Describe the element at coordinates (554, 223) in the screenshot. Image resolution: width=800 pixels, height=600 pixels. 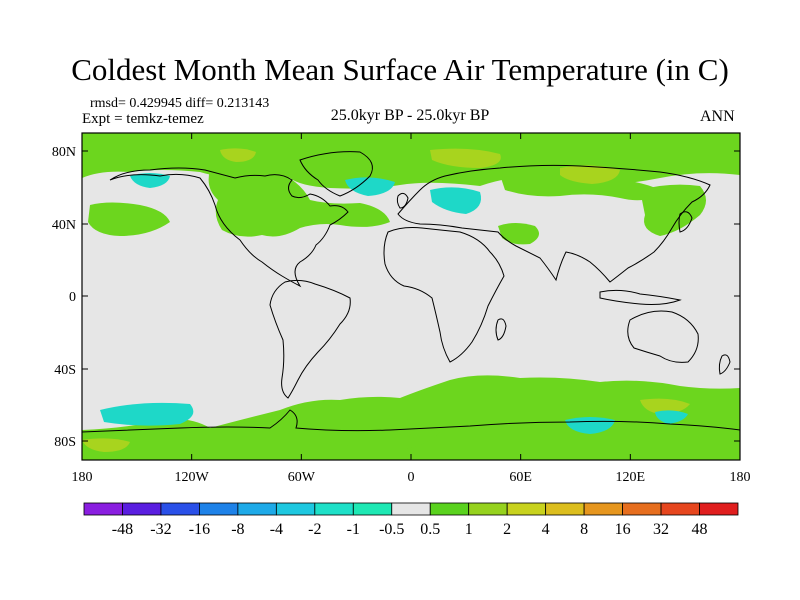
I see `eurasia-coastline` at that location.